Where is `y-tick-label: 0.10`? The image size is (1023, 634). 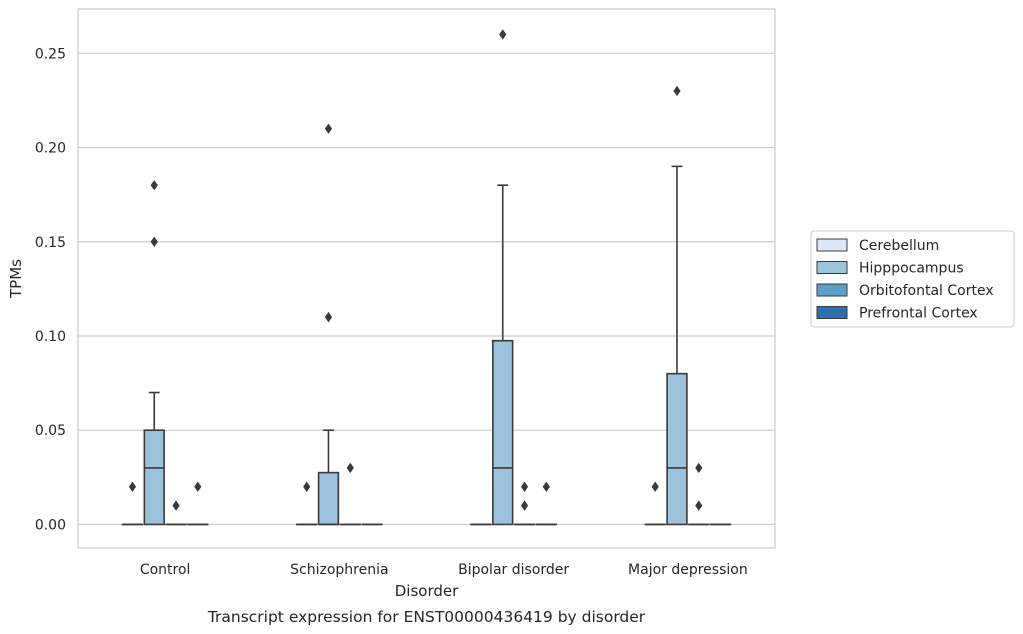 y-tick-label: 0.10 is located at coordinates (50, 337).